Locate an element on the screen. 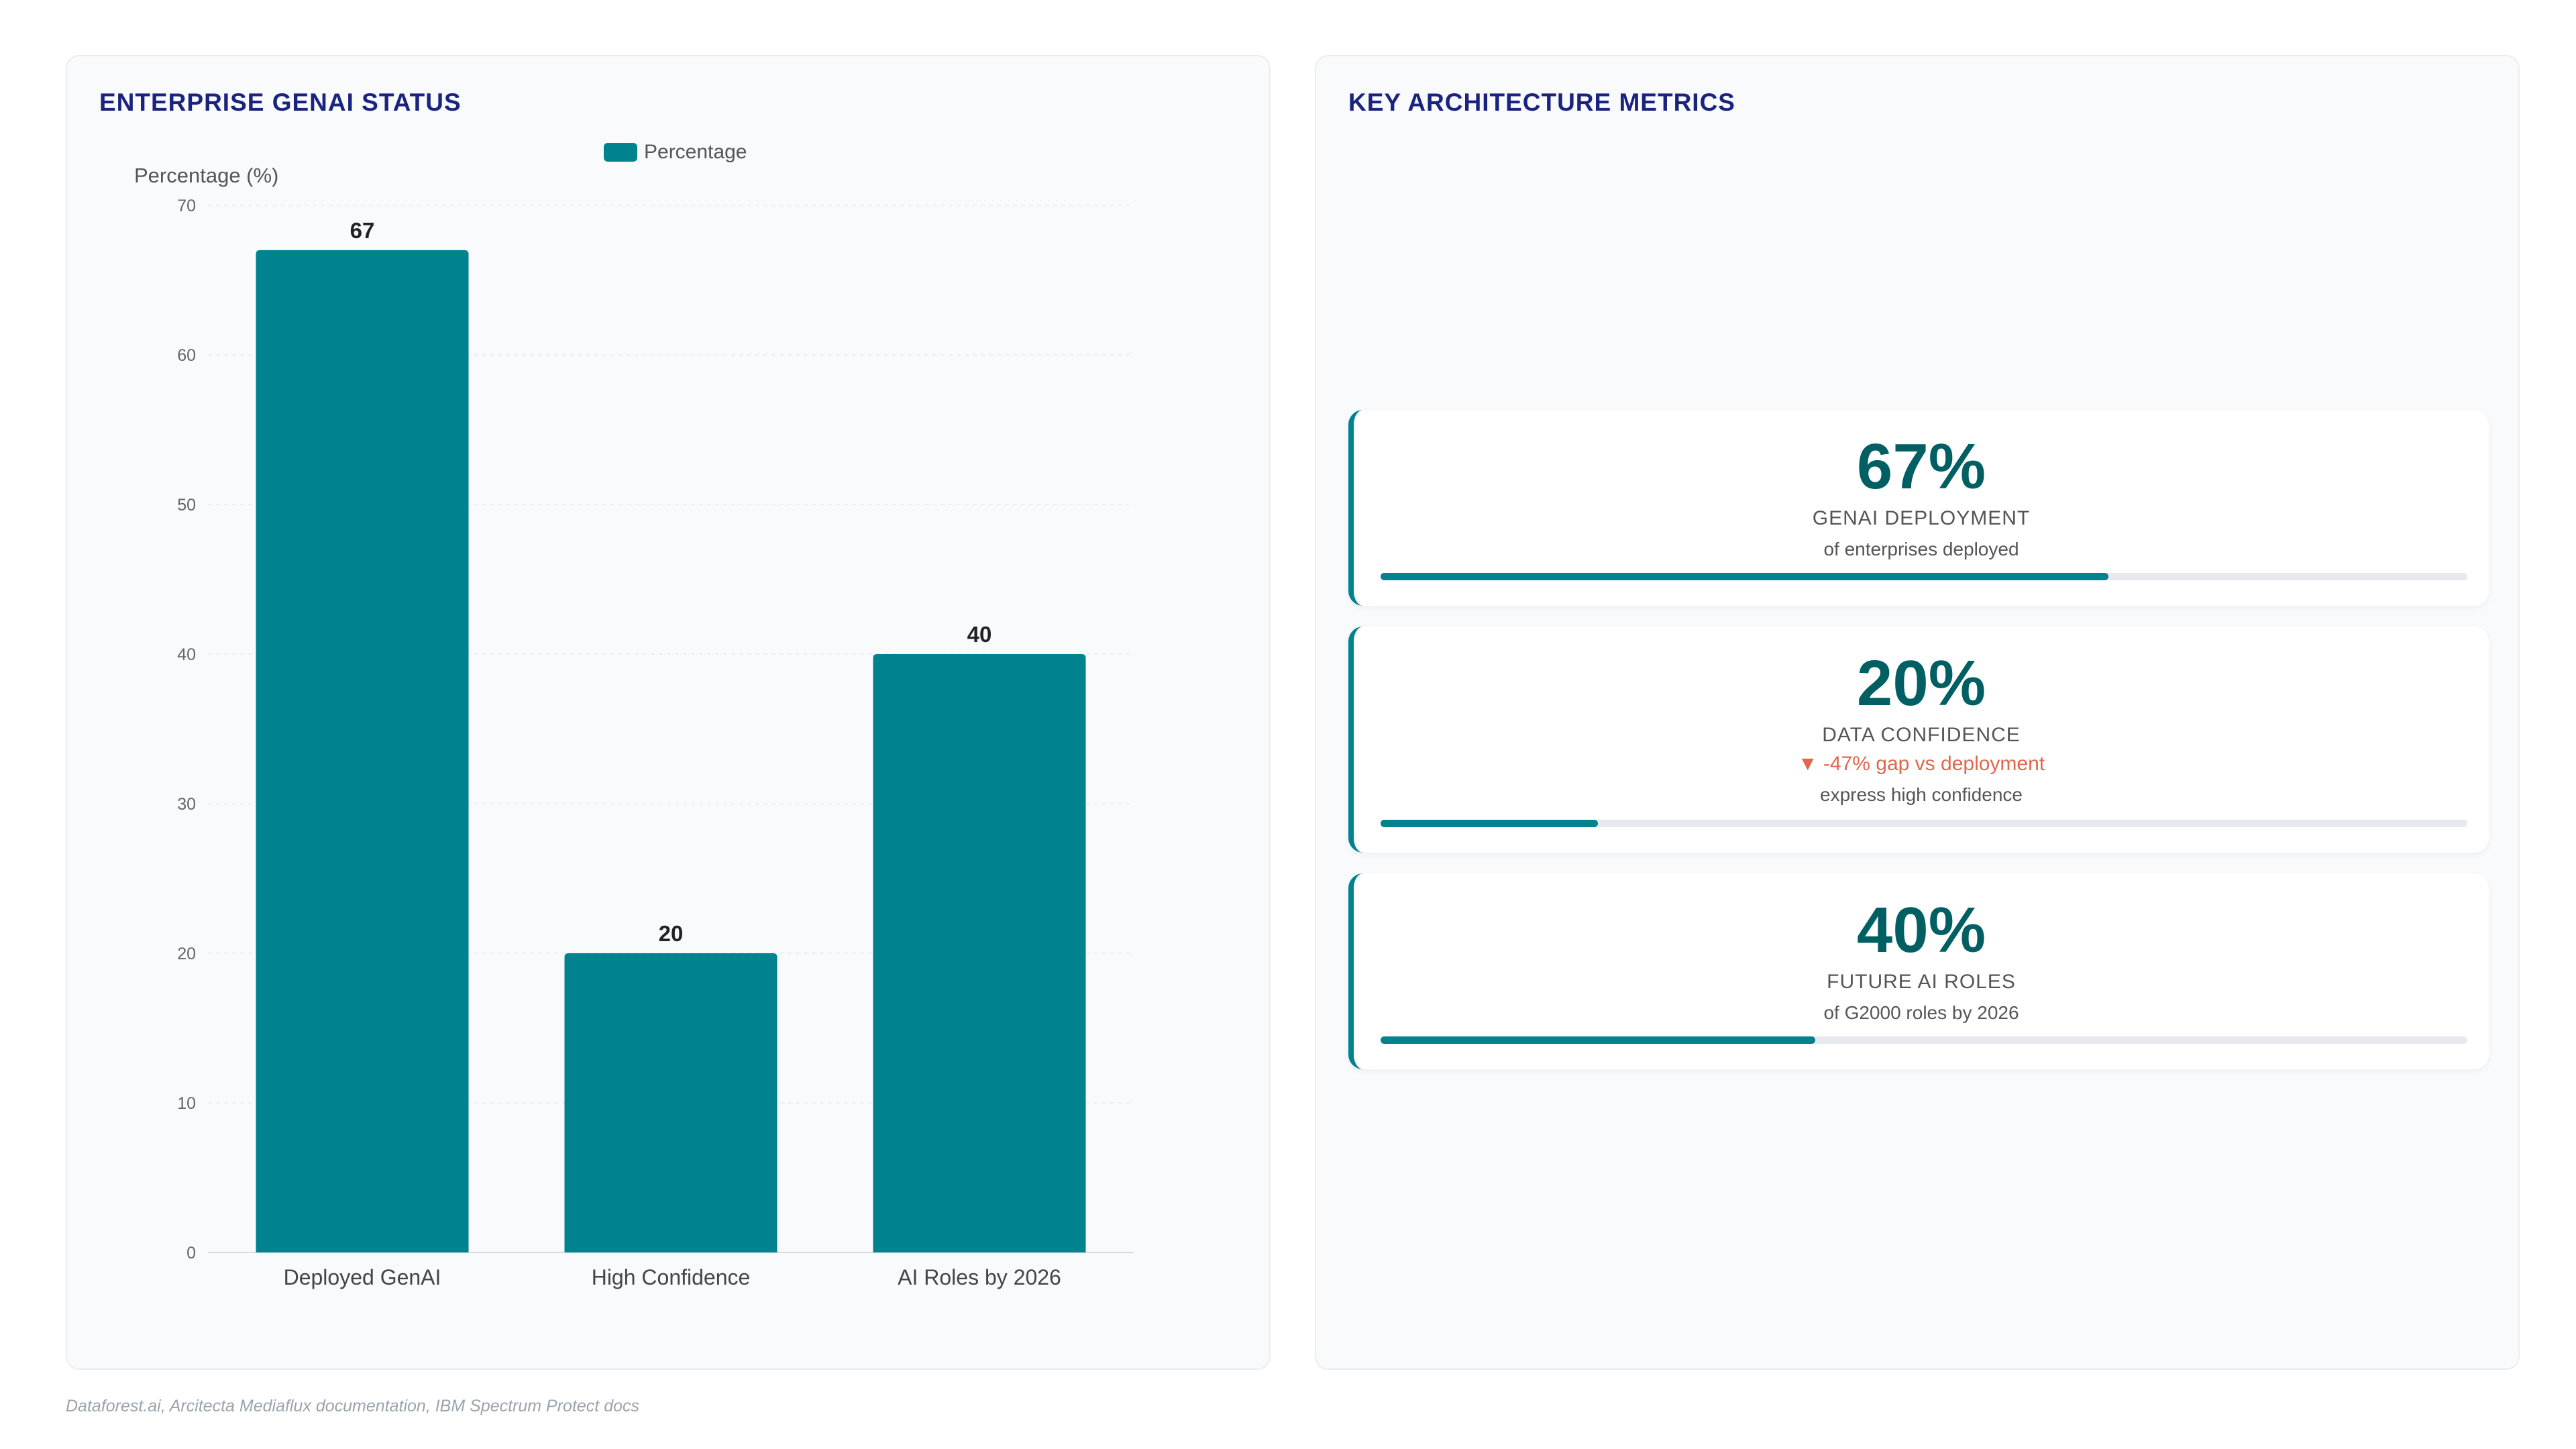  metric-value: 67% is located at coordinates (1921, 466).